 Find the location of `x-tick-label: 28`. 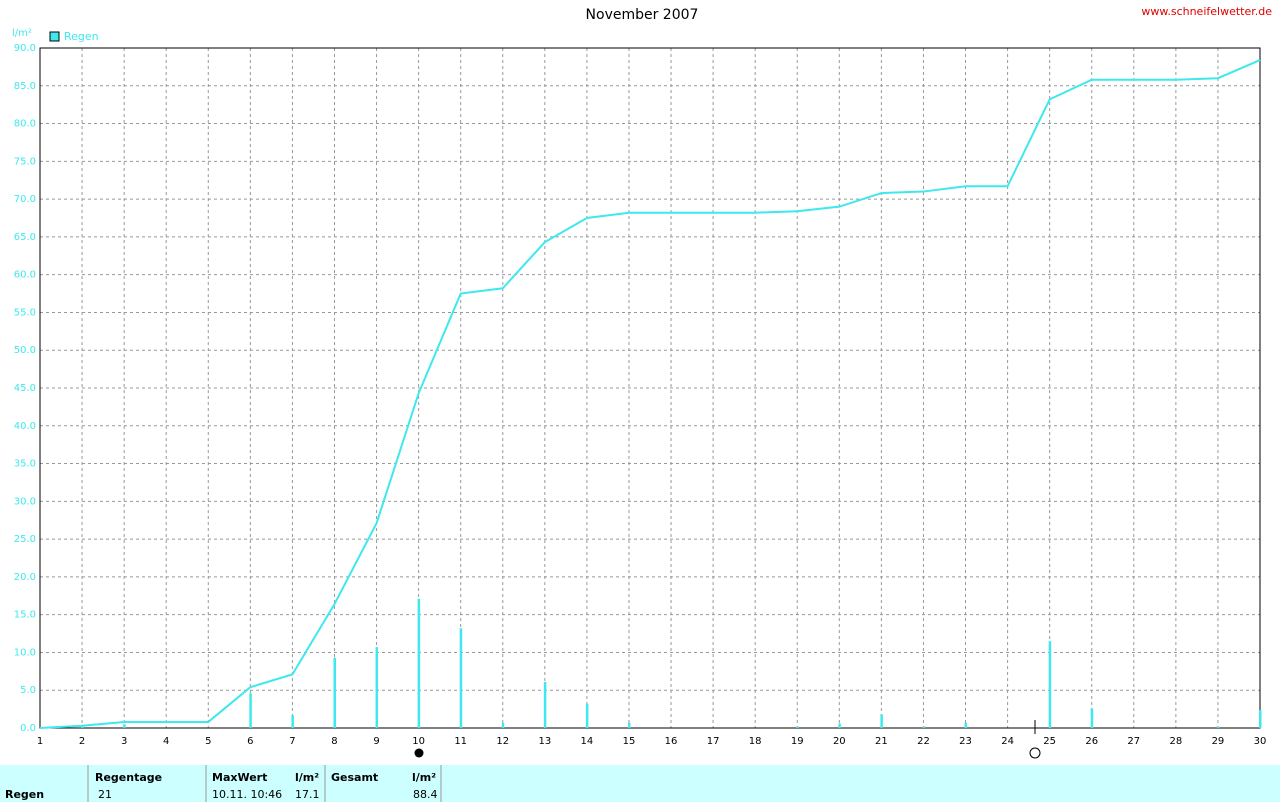

x-tick-label: 28 is located at coordinates (1175, 741).